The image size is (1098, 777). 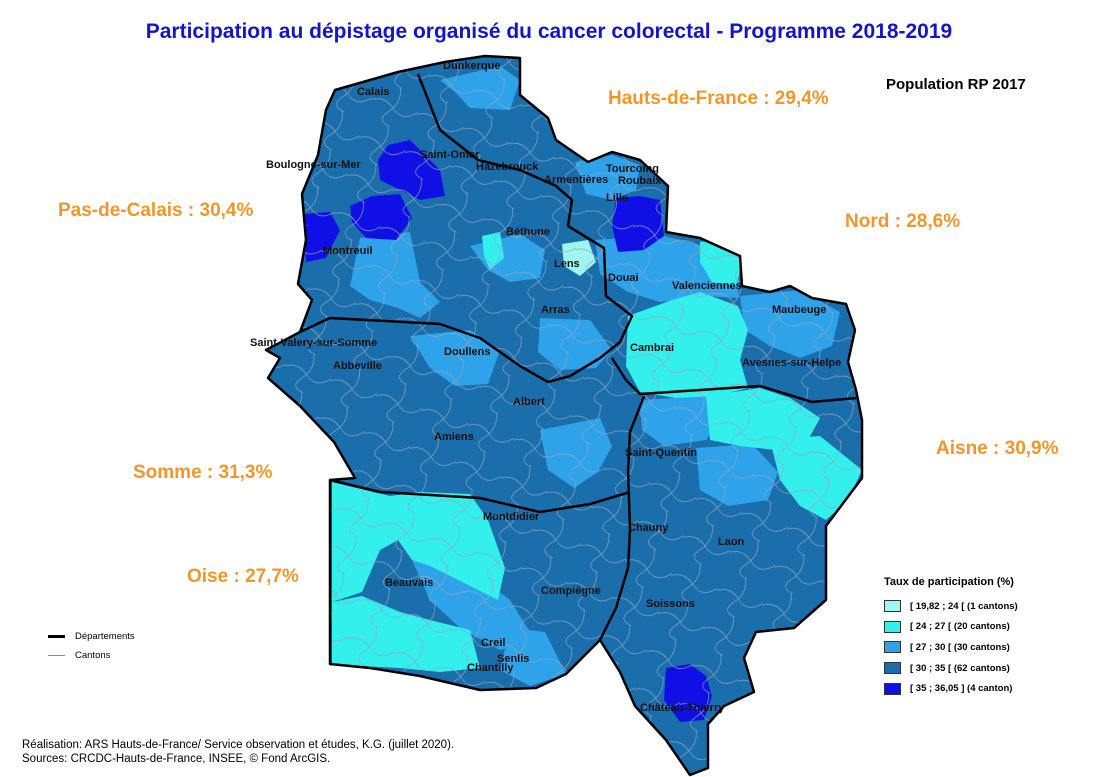 I want to click on dept-rate-somme: Somme : 31,3%, so click(x=203, y=472).